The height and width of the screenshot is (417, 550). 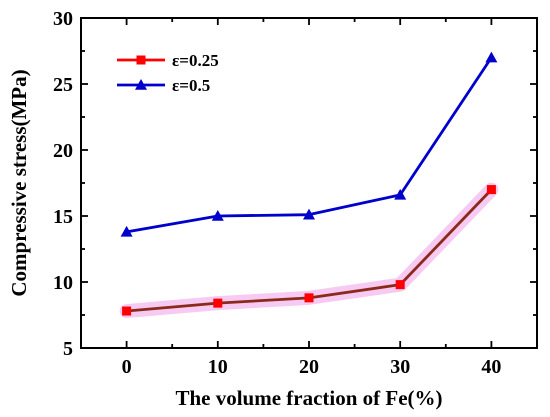 I want to click on x-tick-label: 30, so click(x=400, y=367).